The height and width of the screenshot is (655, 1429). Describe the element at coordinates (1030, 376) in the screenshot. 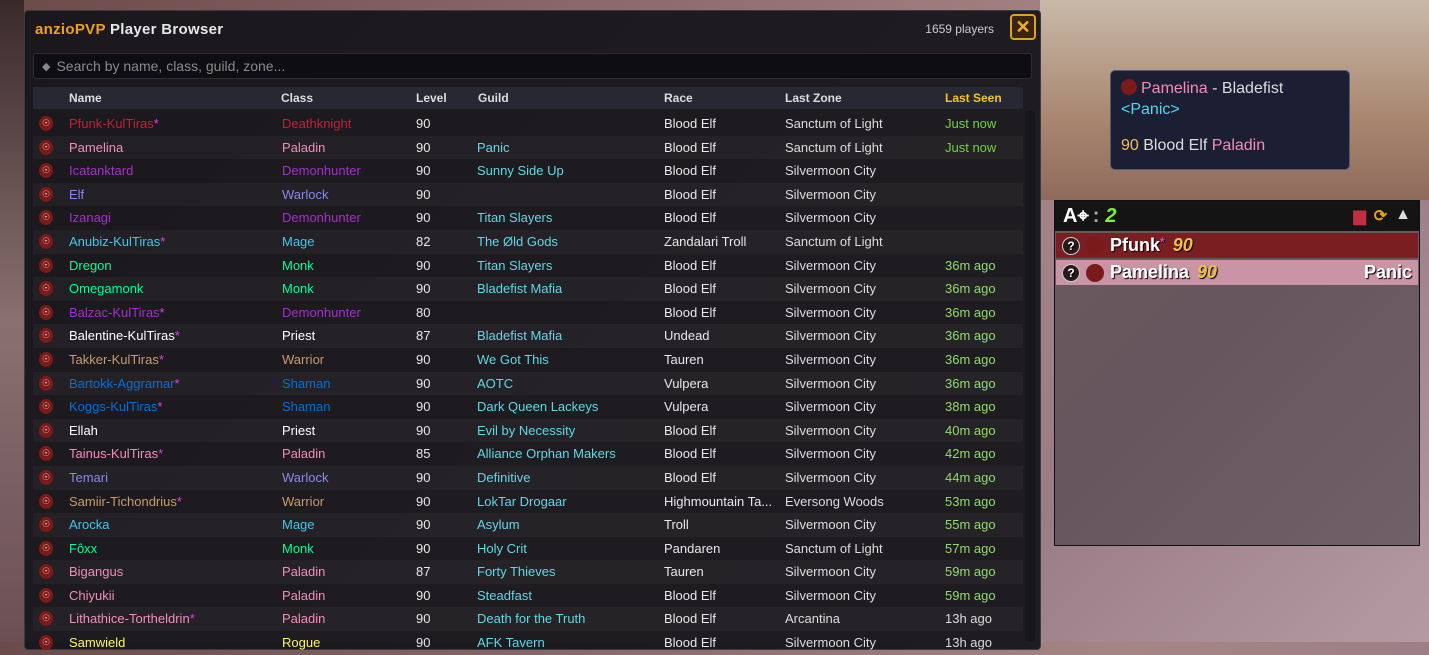

I see `scrollbar` at that location.